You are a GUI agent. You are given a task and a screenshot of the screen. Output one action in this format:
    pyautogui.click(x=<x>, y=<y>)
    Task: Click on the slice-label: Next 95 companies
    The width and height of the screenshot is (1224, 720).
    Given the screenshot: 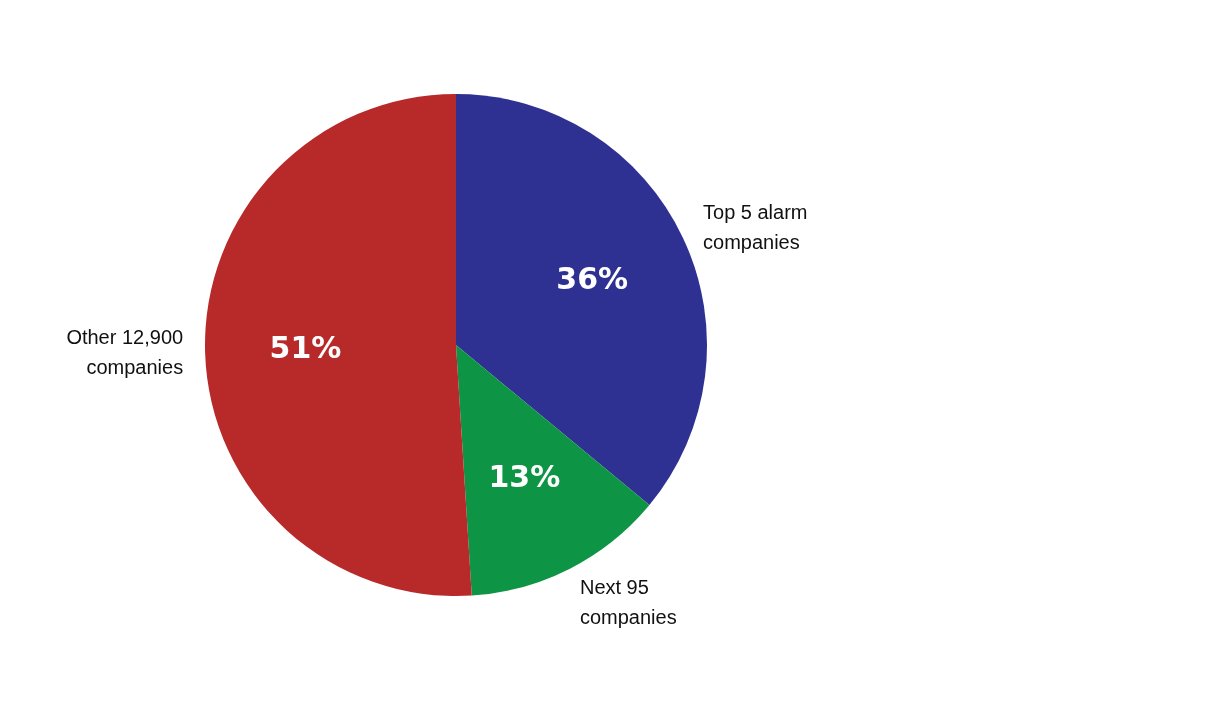 What is the action you would take?
    pyautogui.click(x=628, y=601)
    